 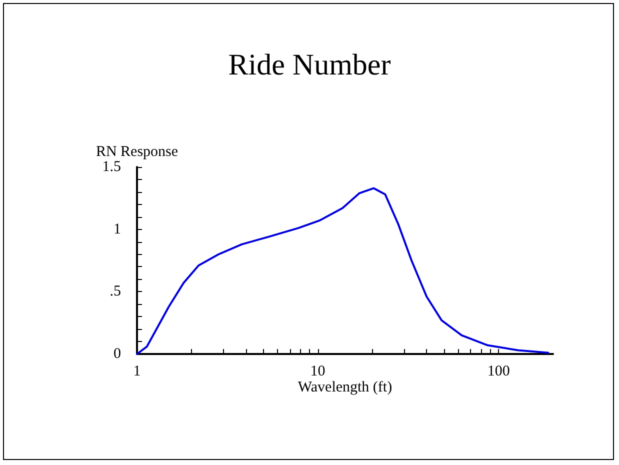 What do you see at coordinates (117, 229) in the screenshot?
I see `y-tick-label: 1` at bounding box center [117, 229].